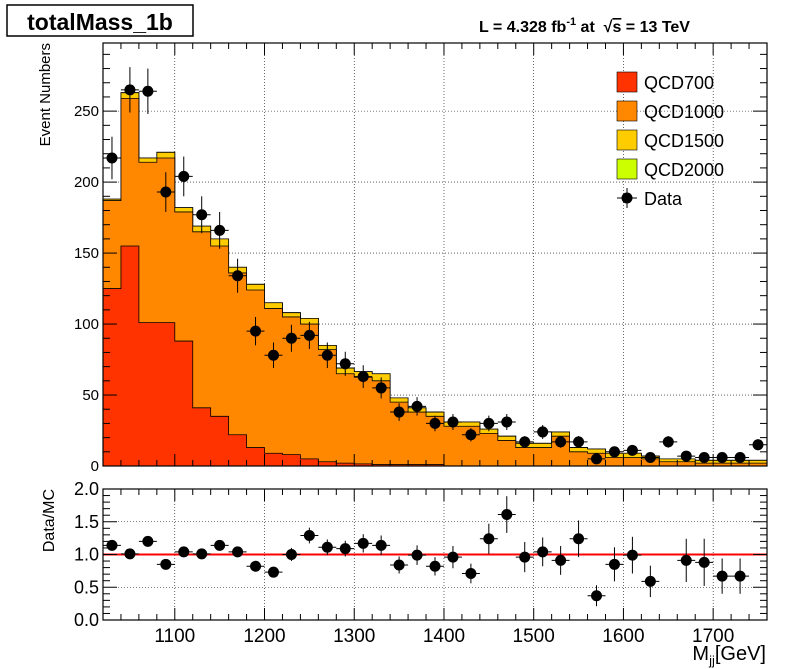 This screenshot has height=669, width=798. Describe the element at coordinates (700, 654) in the screenshot. I see `x-axis-label-main: M` at that location.